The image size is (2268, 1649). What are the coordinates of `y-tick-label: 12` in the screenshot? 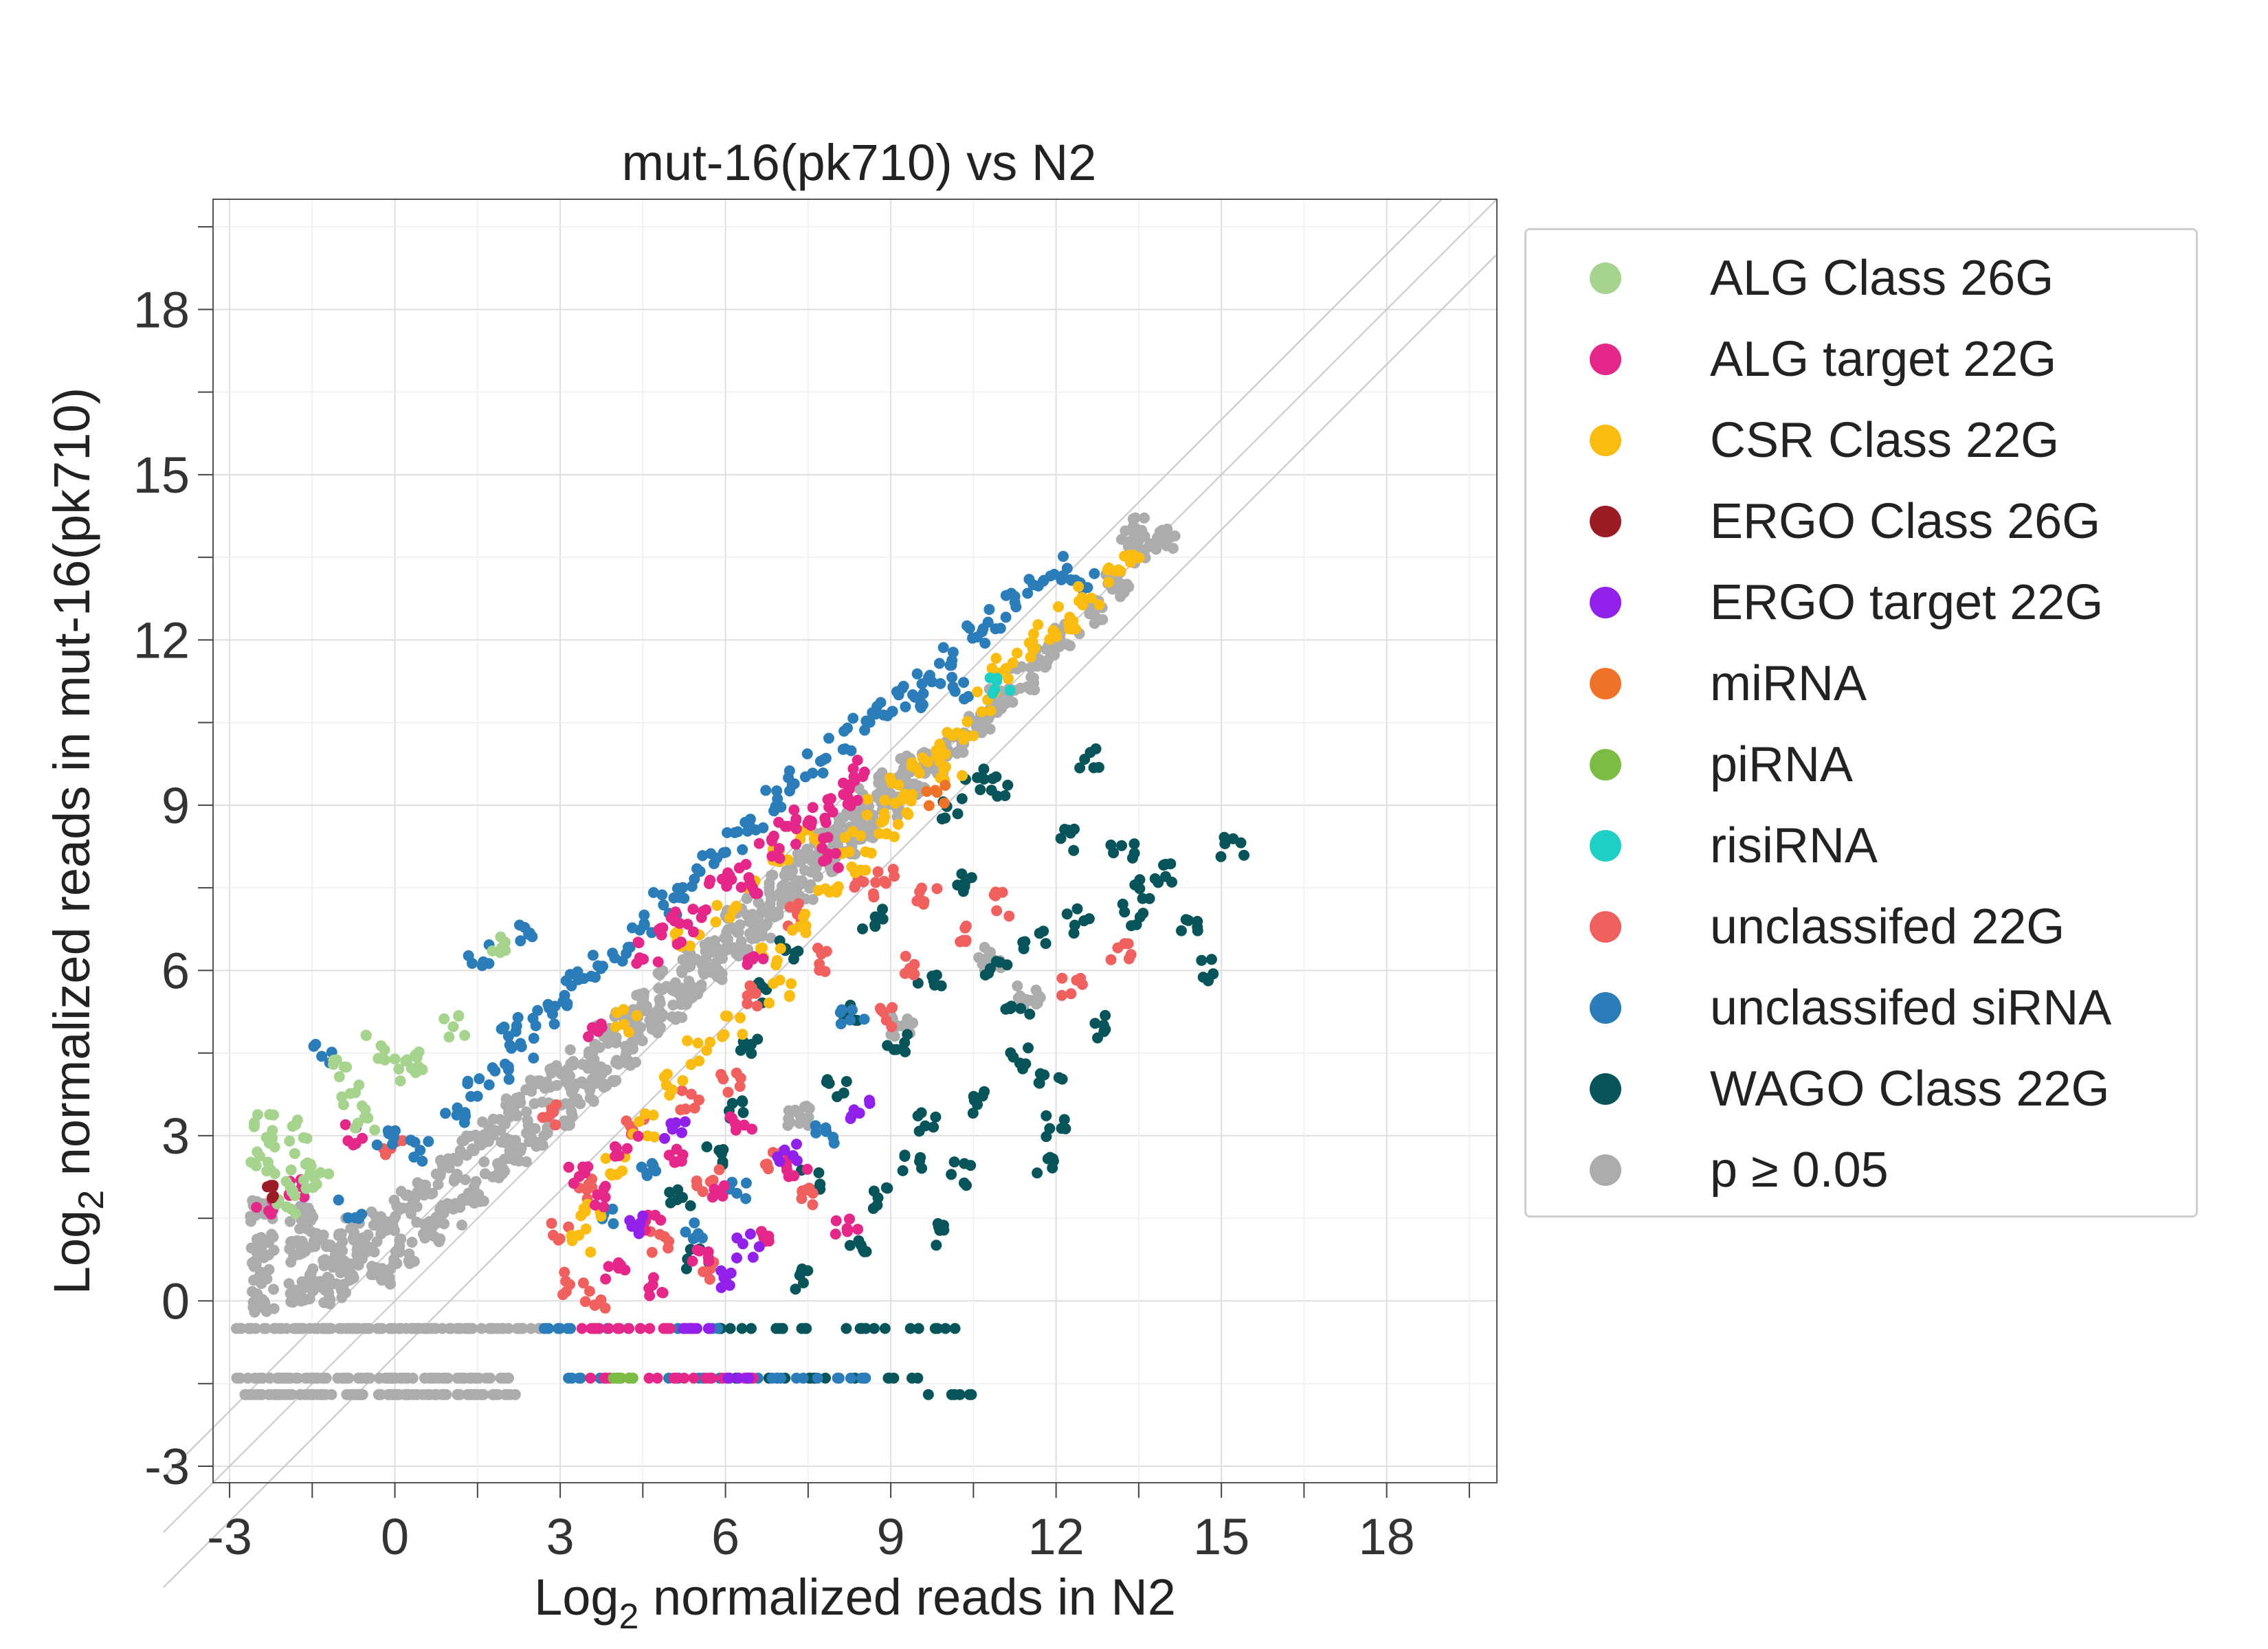 It's located at (161, 640).